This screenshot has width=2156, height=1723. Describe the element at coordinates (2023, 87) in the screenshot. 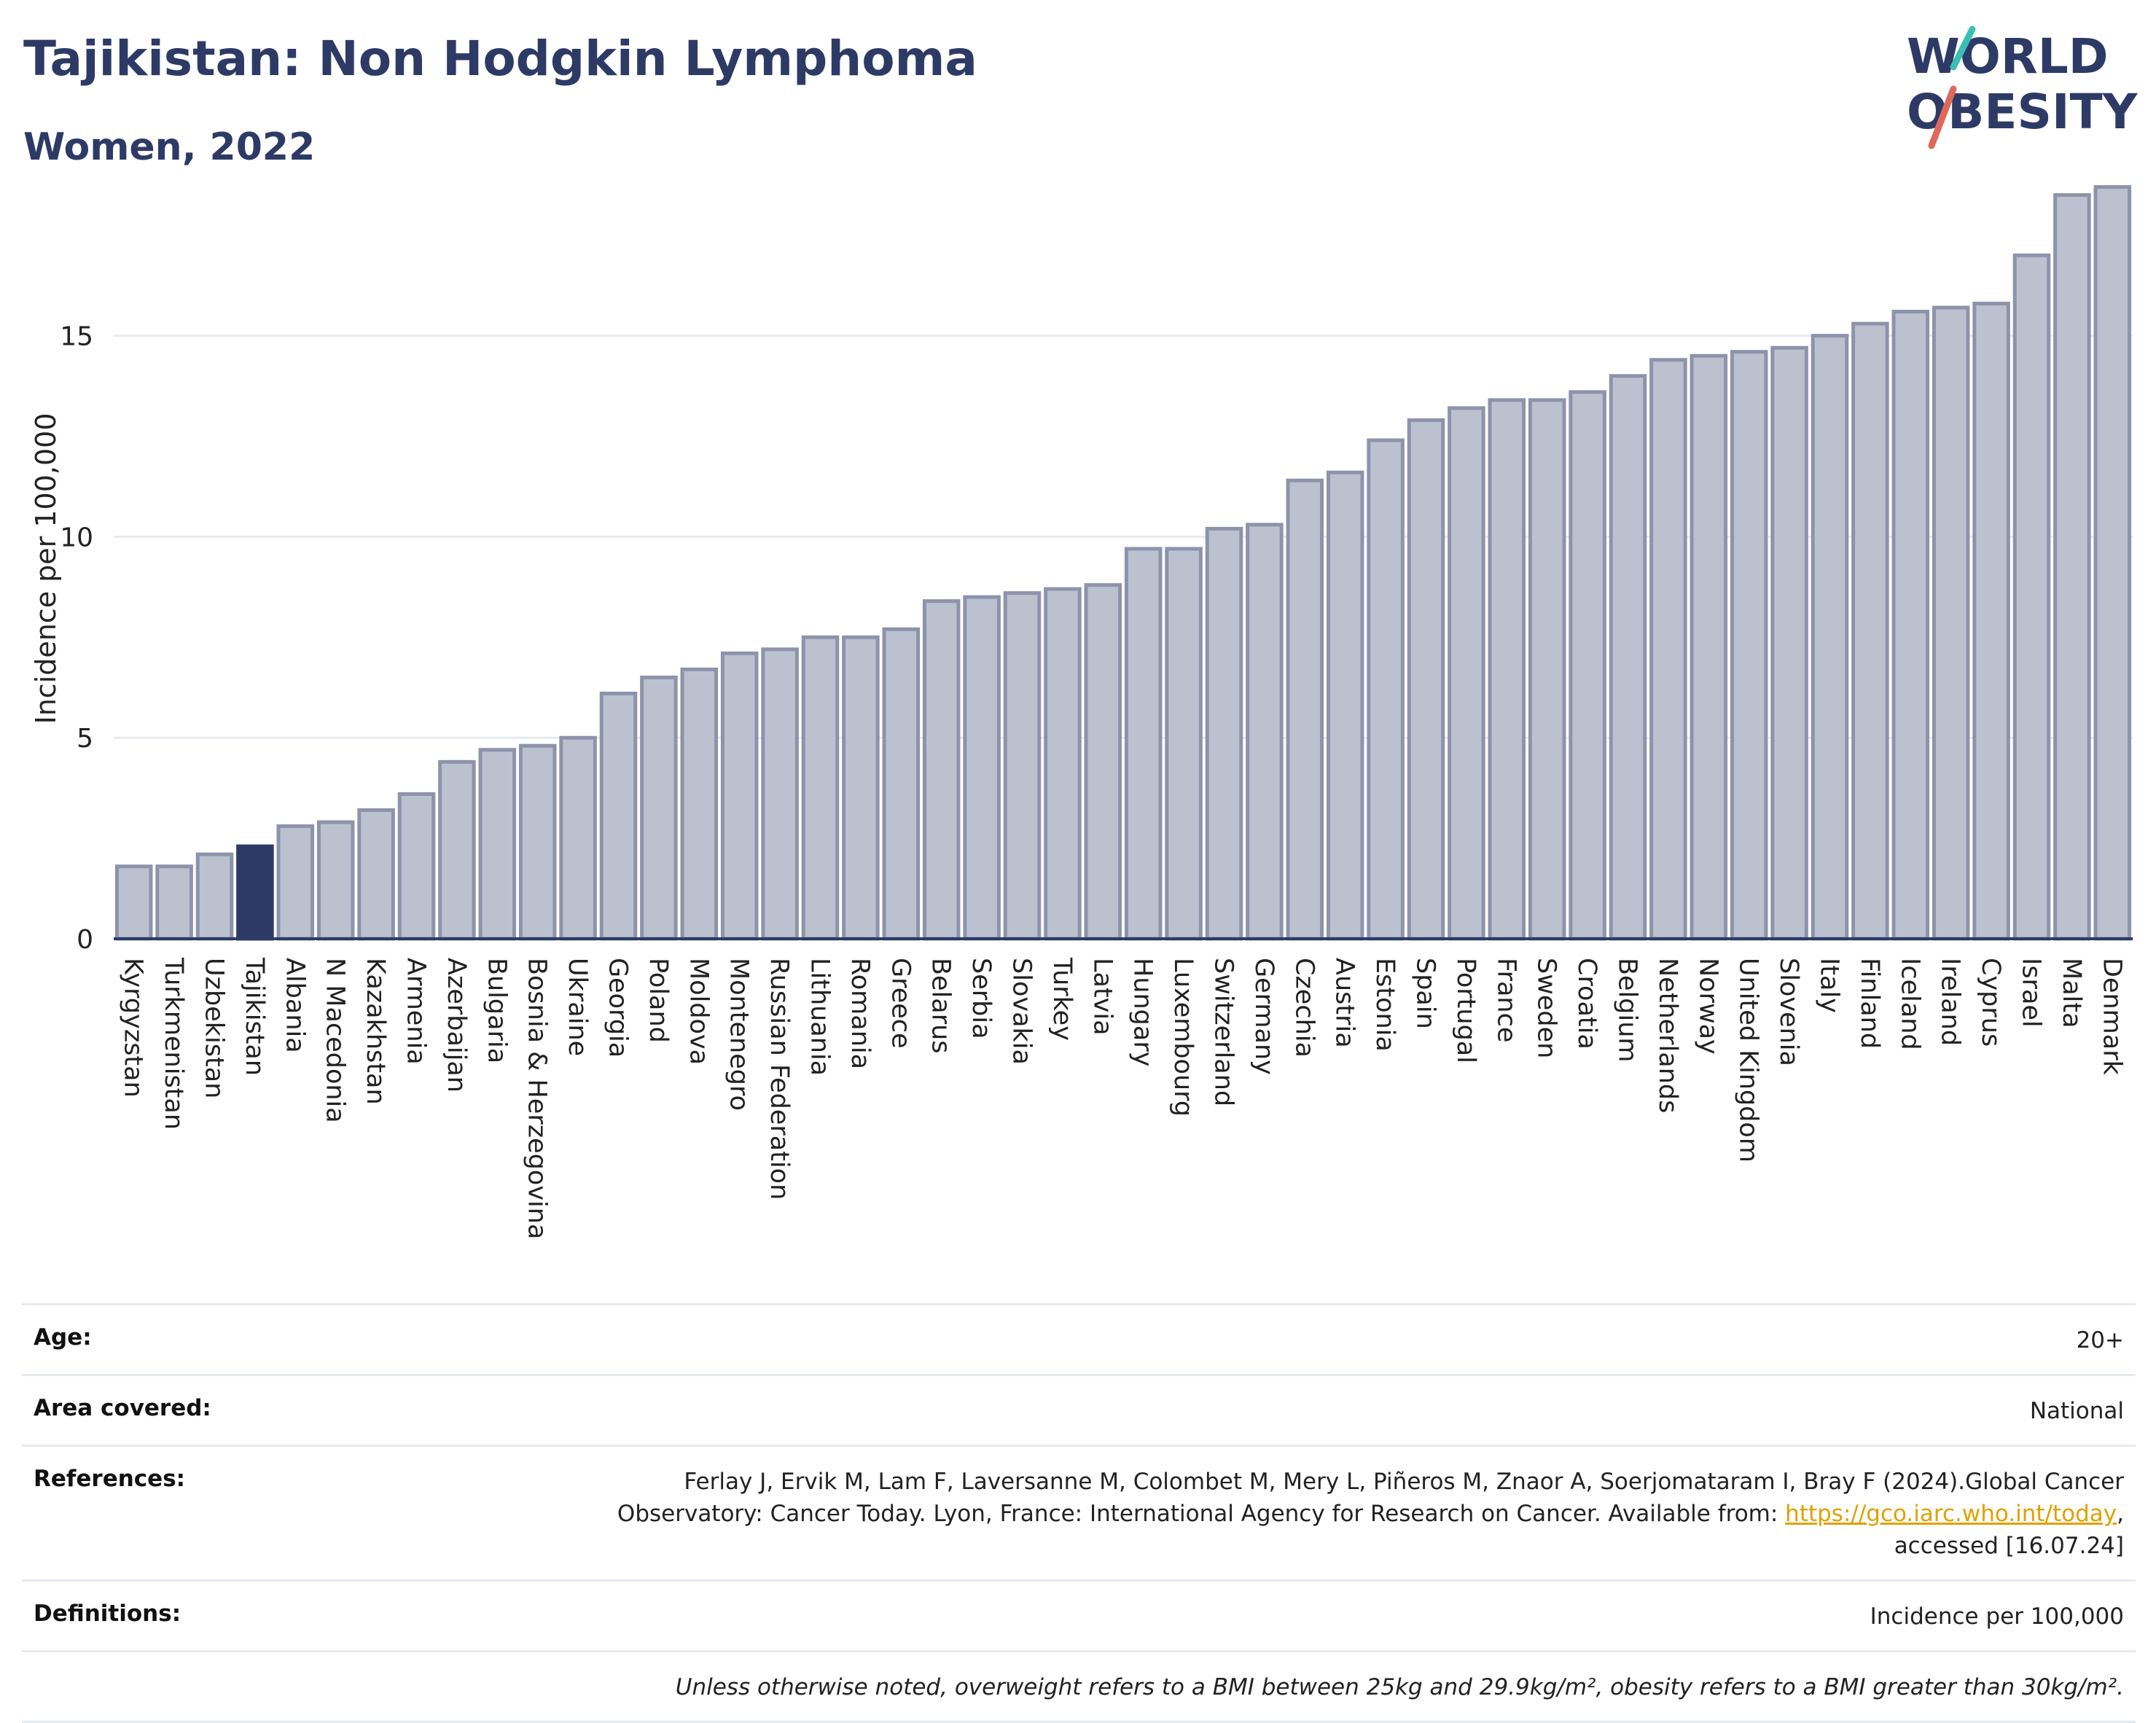

I see `world-obesity-logo: WORLD OBESITY` at that location.